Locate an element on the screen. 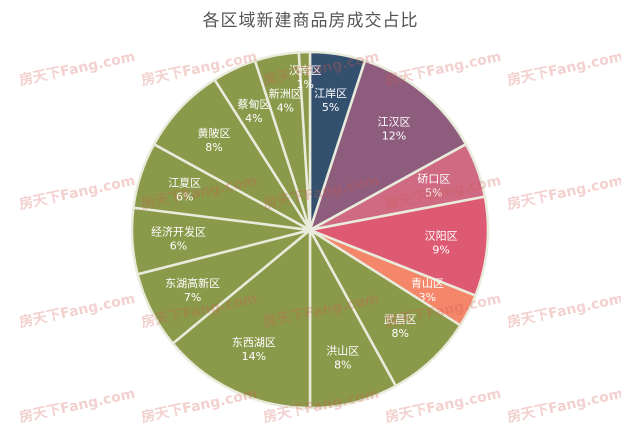 The height and width of the screenshot is (427, 621). slice-value-10: 6% is located at coordinates (184, 196).